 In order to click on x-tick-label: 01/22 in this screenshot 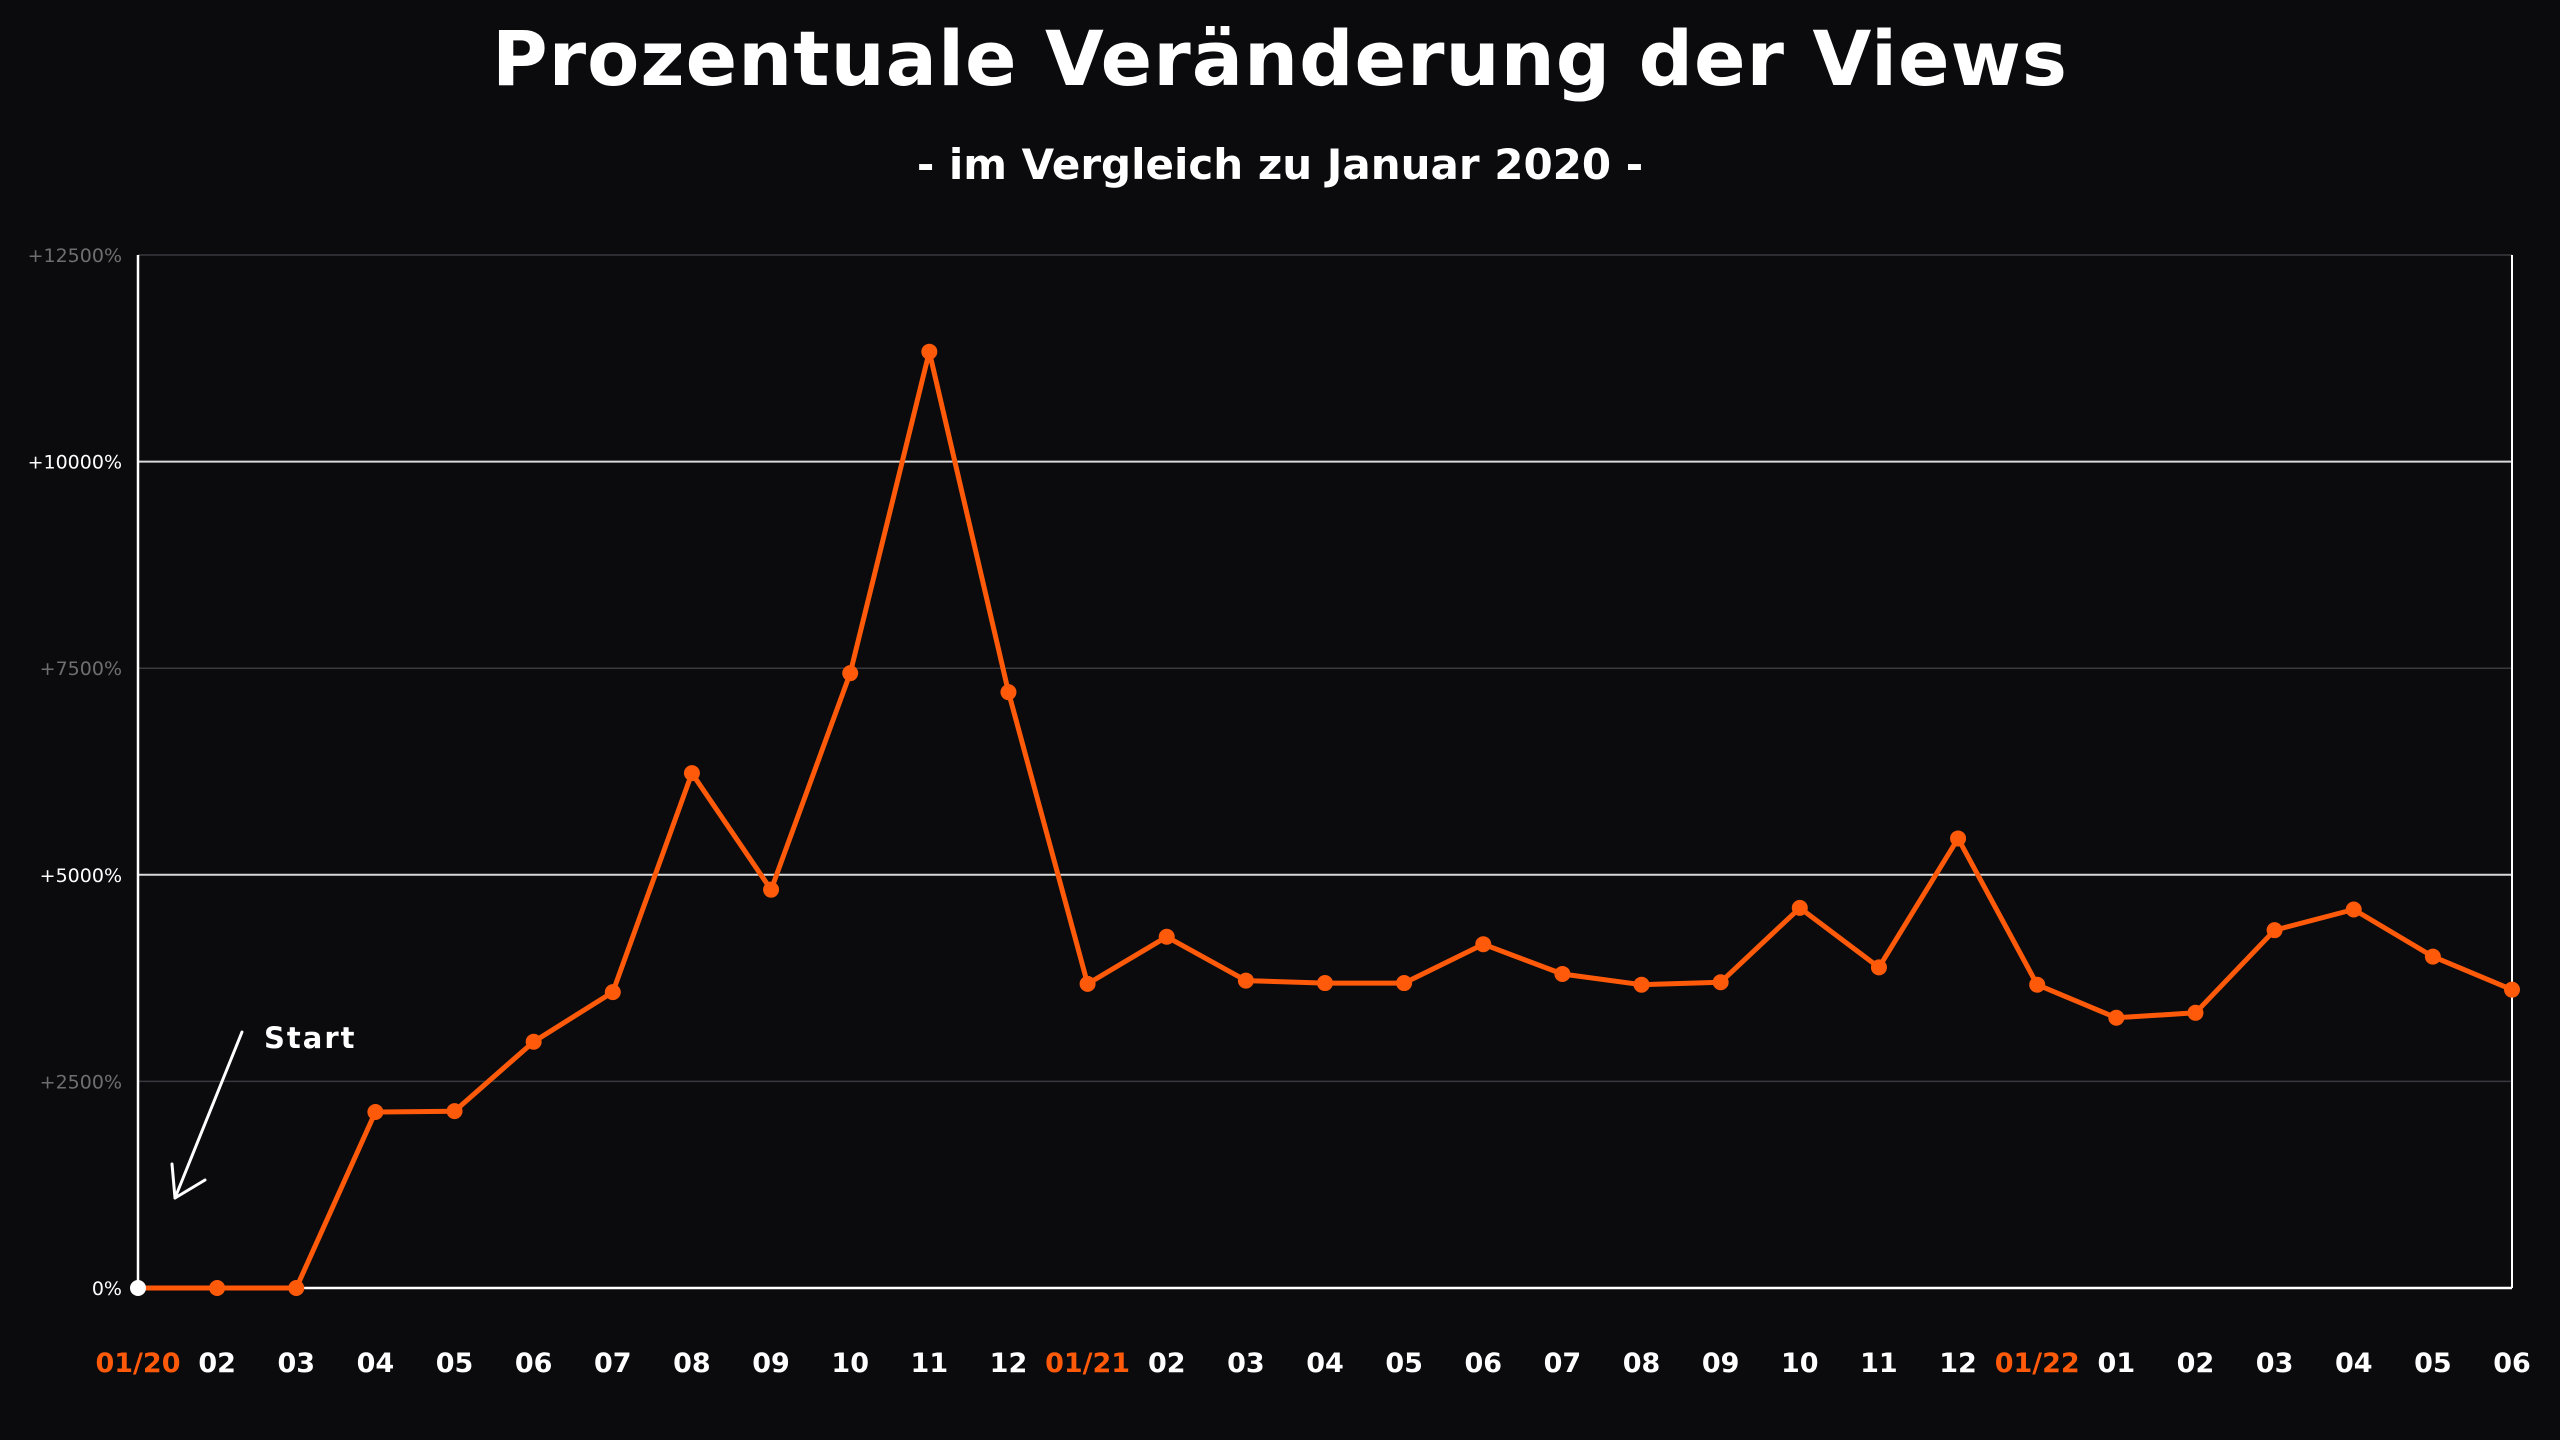, I will do `click(2037, 1363)`.